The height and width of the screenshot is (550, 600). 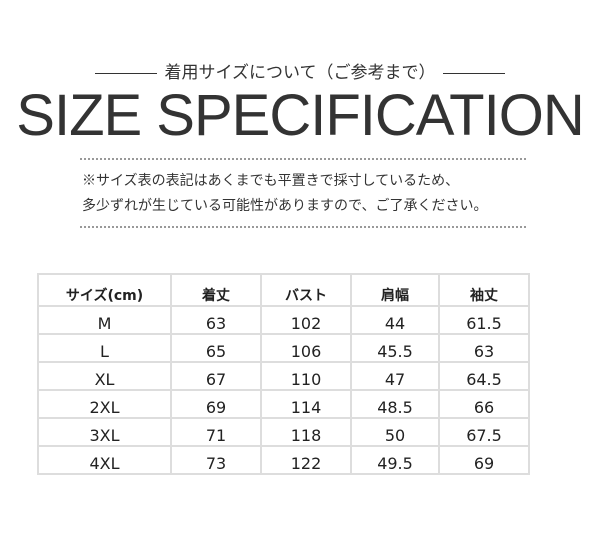 What do you see at coordinates (104, 376) in the screenshot?
I see `table-cell: XL` at bounding box center [104, 376].